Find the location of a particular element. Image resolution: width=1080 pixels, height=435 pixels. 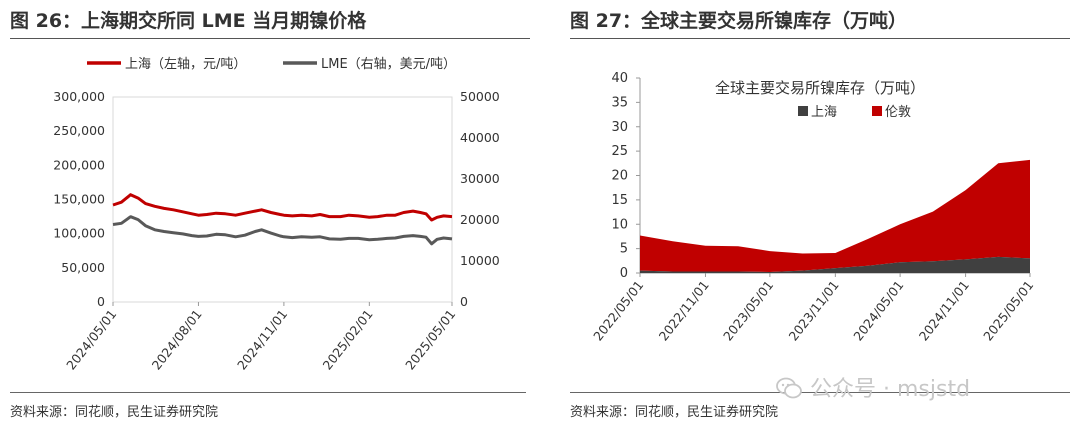

x-axis-tick-label: 2023/11/01 is located at coordinates (814, 311).